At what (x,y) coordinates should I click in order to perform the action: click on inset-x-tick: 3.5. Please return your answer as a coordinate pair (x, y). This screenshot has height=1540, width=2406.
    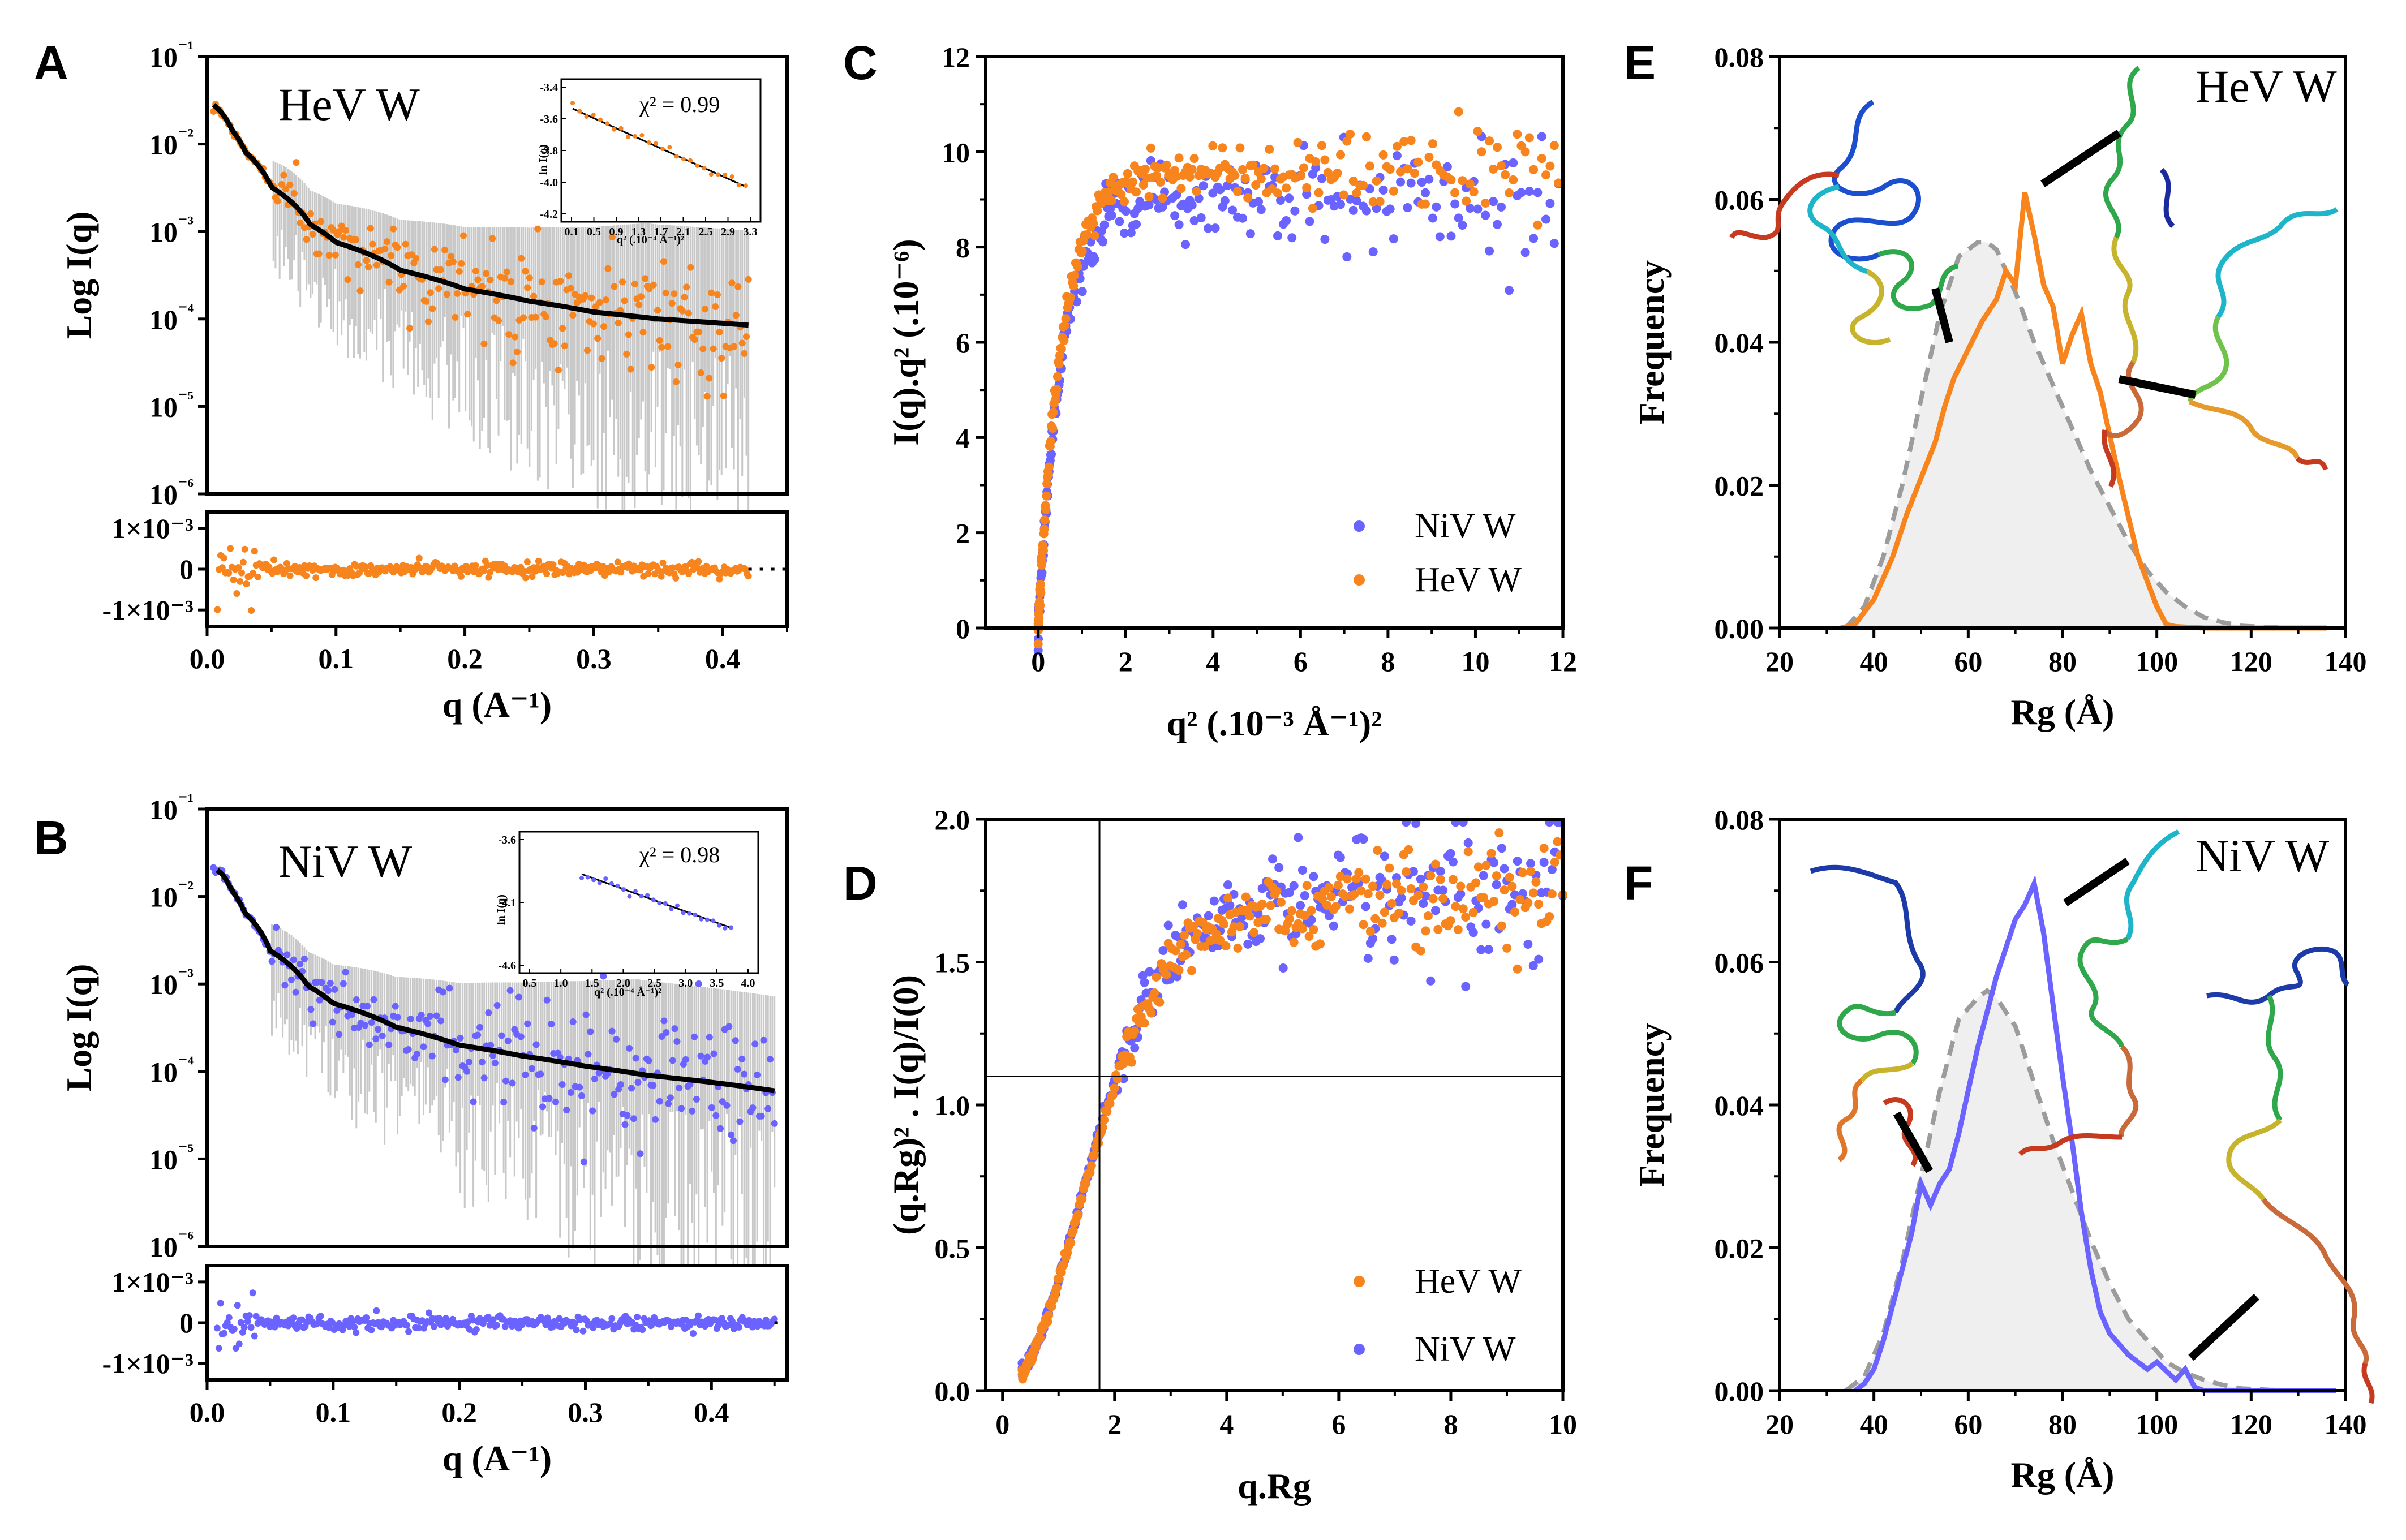
    Looking at the image, I should click on (717, 983).